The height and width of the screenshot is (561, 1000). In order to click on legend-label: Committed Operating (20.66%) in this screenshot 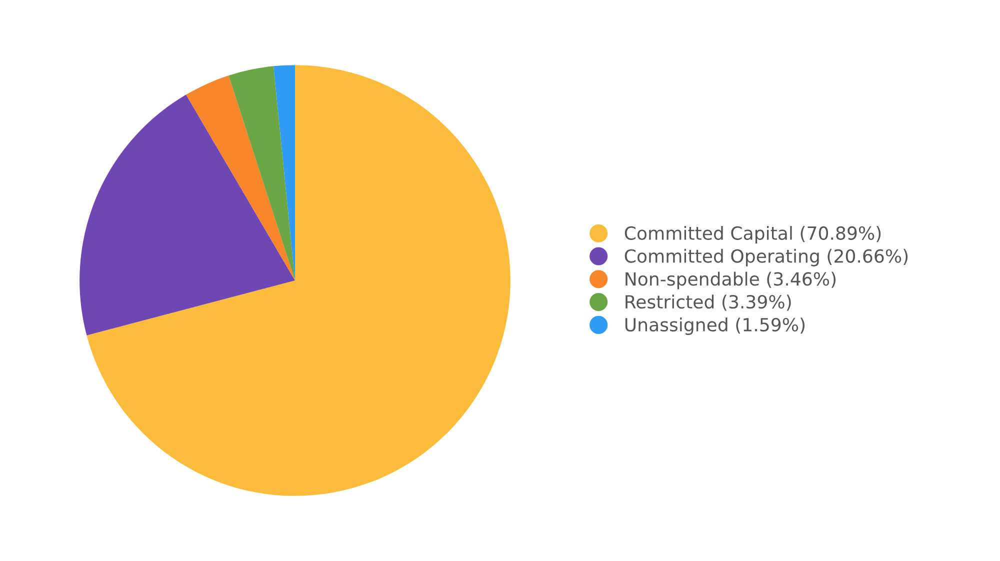, I will do `click(766, 257)`.